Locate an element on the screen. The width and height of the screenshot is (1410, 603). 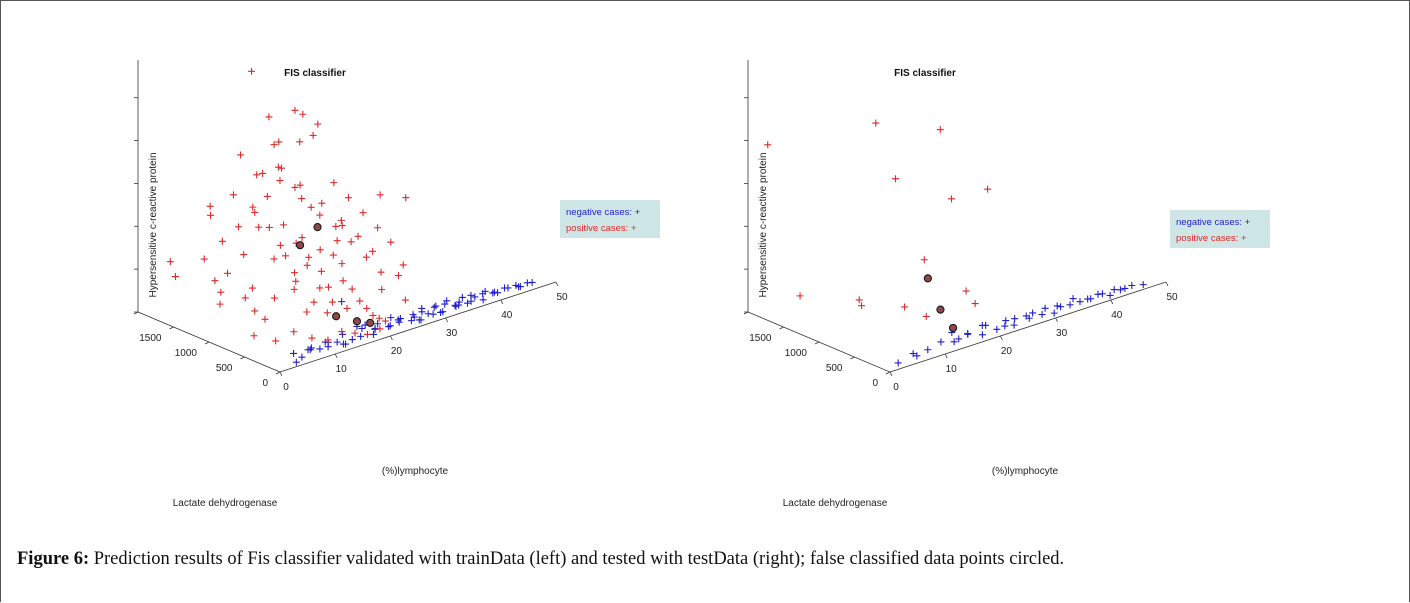
legend-box is located at coordinates (1220, 229).